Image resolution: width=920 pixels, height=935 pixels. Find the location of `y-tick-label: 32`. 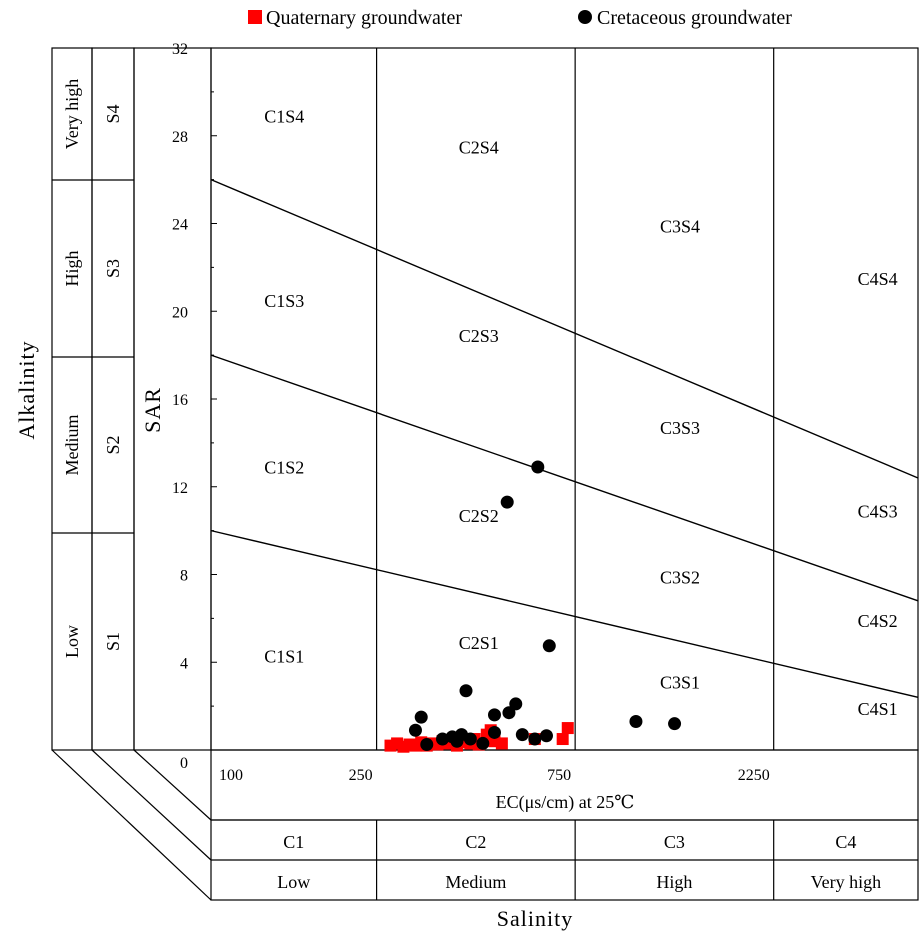

y-tick-label: 32 is located at coordinates (180, 49).